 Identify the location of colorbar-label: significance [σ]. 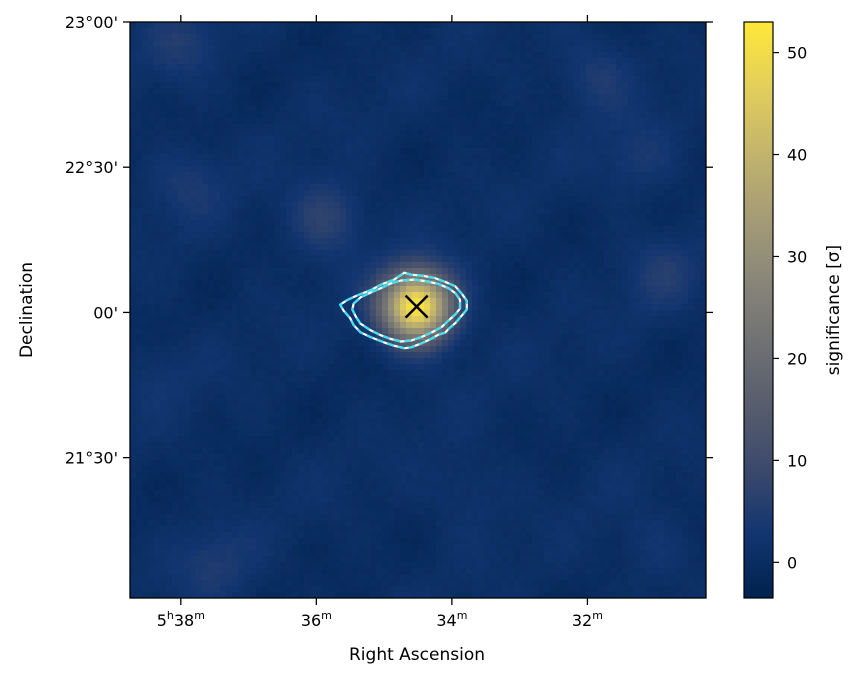
(834, 310).